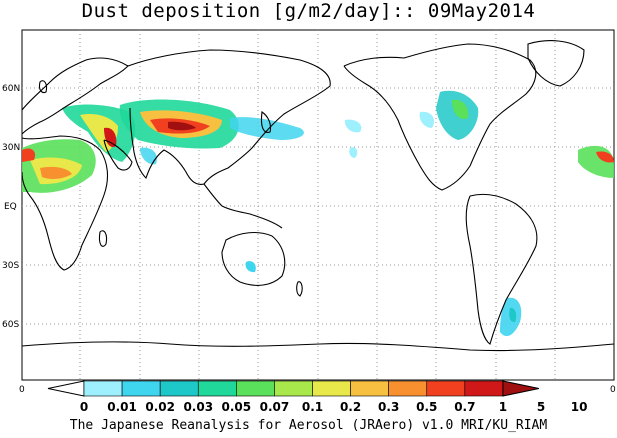 The image size is (617, 438). Describe the element at coordinates (43, 87) in the screenshot. I see `coast-uk` at that location.